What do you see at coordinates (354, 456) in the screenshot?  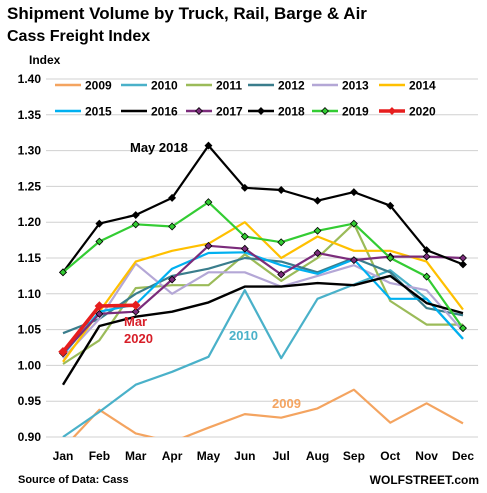 I see `x-tick-label: Sep` at bounding box center [354, 456].